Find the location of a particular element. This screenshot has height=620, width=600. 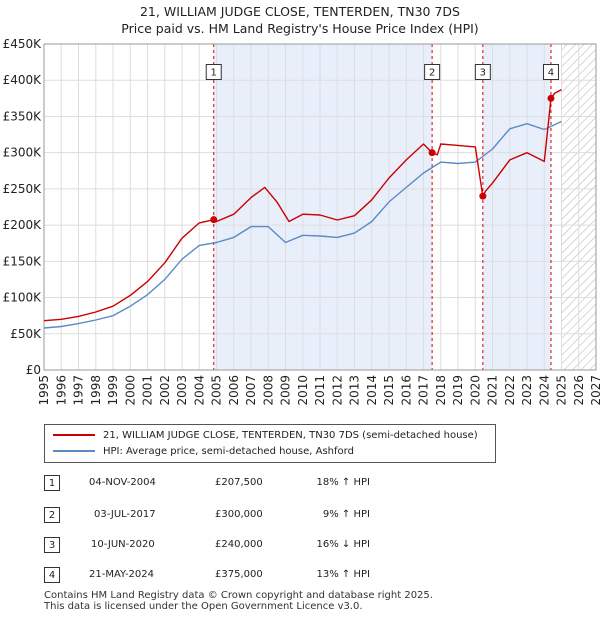

x-tick-label: 2003 is located at coordinates (182, 390).